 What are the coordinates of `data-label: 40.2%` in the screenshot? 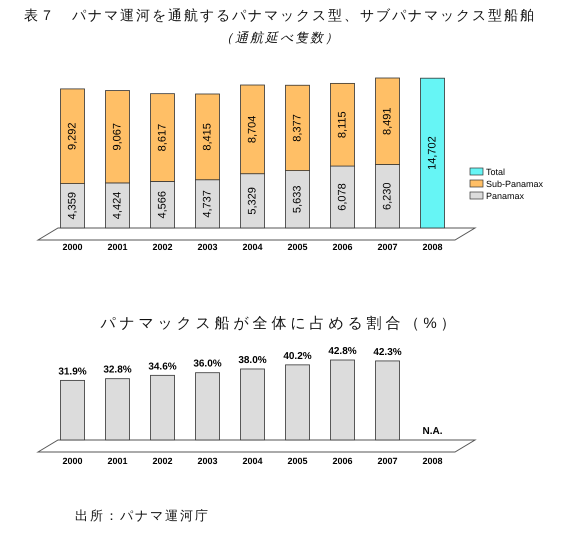 It's located at (297, 356).